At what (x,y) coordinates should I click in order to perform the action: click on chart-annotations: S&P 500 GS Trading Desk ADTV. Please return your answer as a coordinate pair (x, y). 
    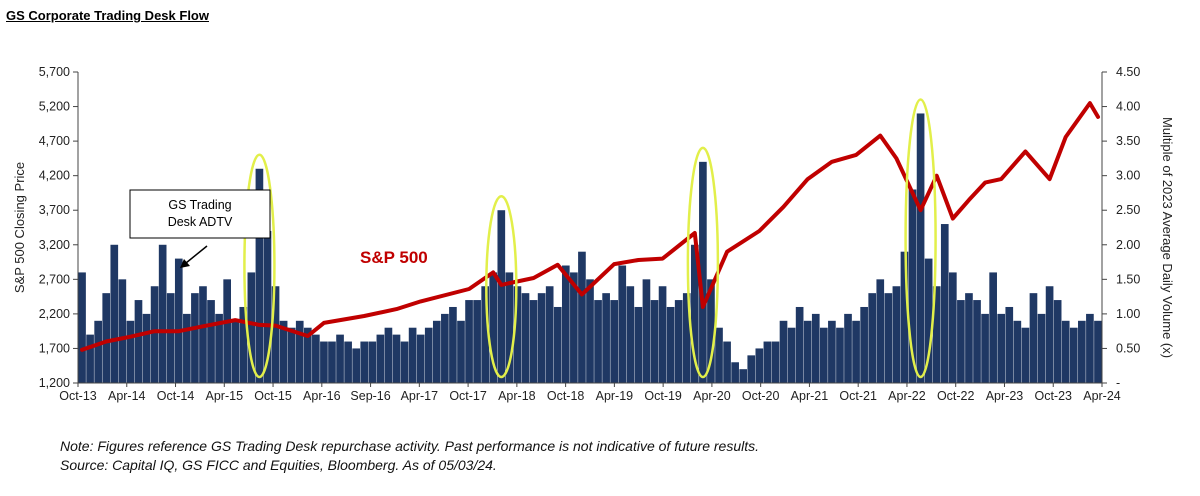
    Looking at the image, I should click on (278, 228).